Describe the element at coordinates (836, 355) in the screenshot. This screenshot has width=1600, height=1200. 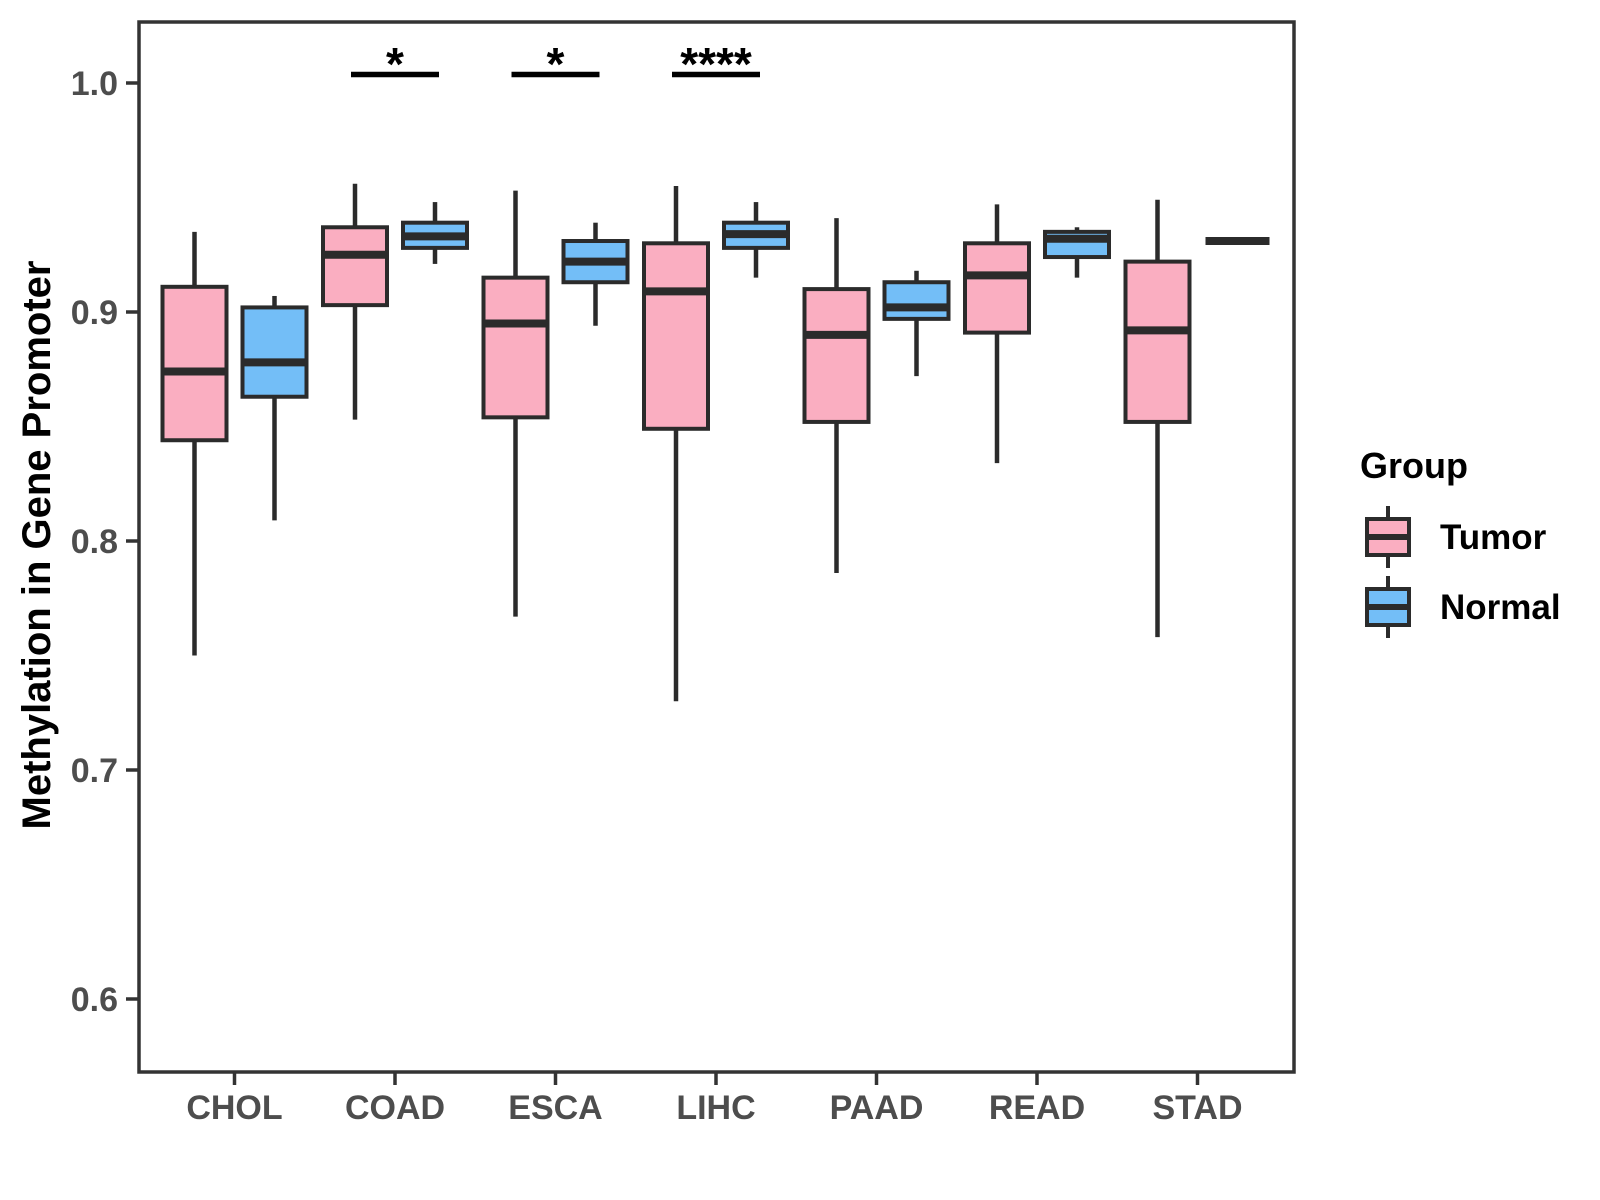
I see `paad-tumor-box` at that location.